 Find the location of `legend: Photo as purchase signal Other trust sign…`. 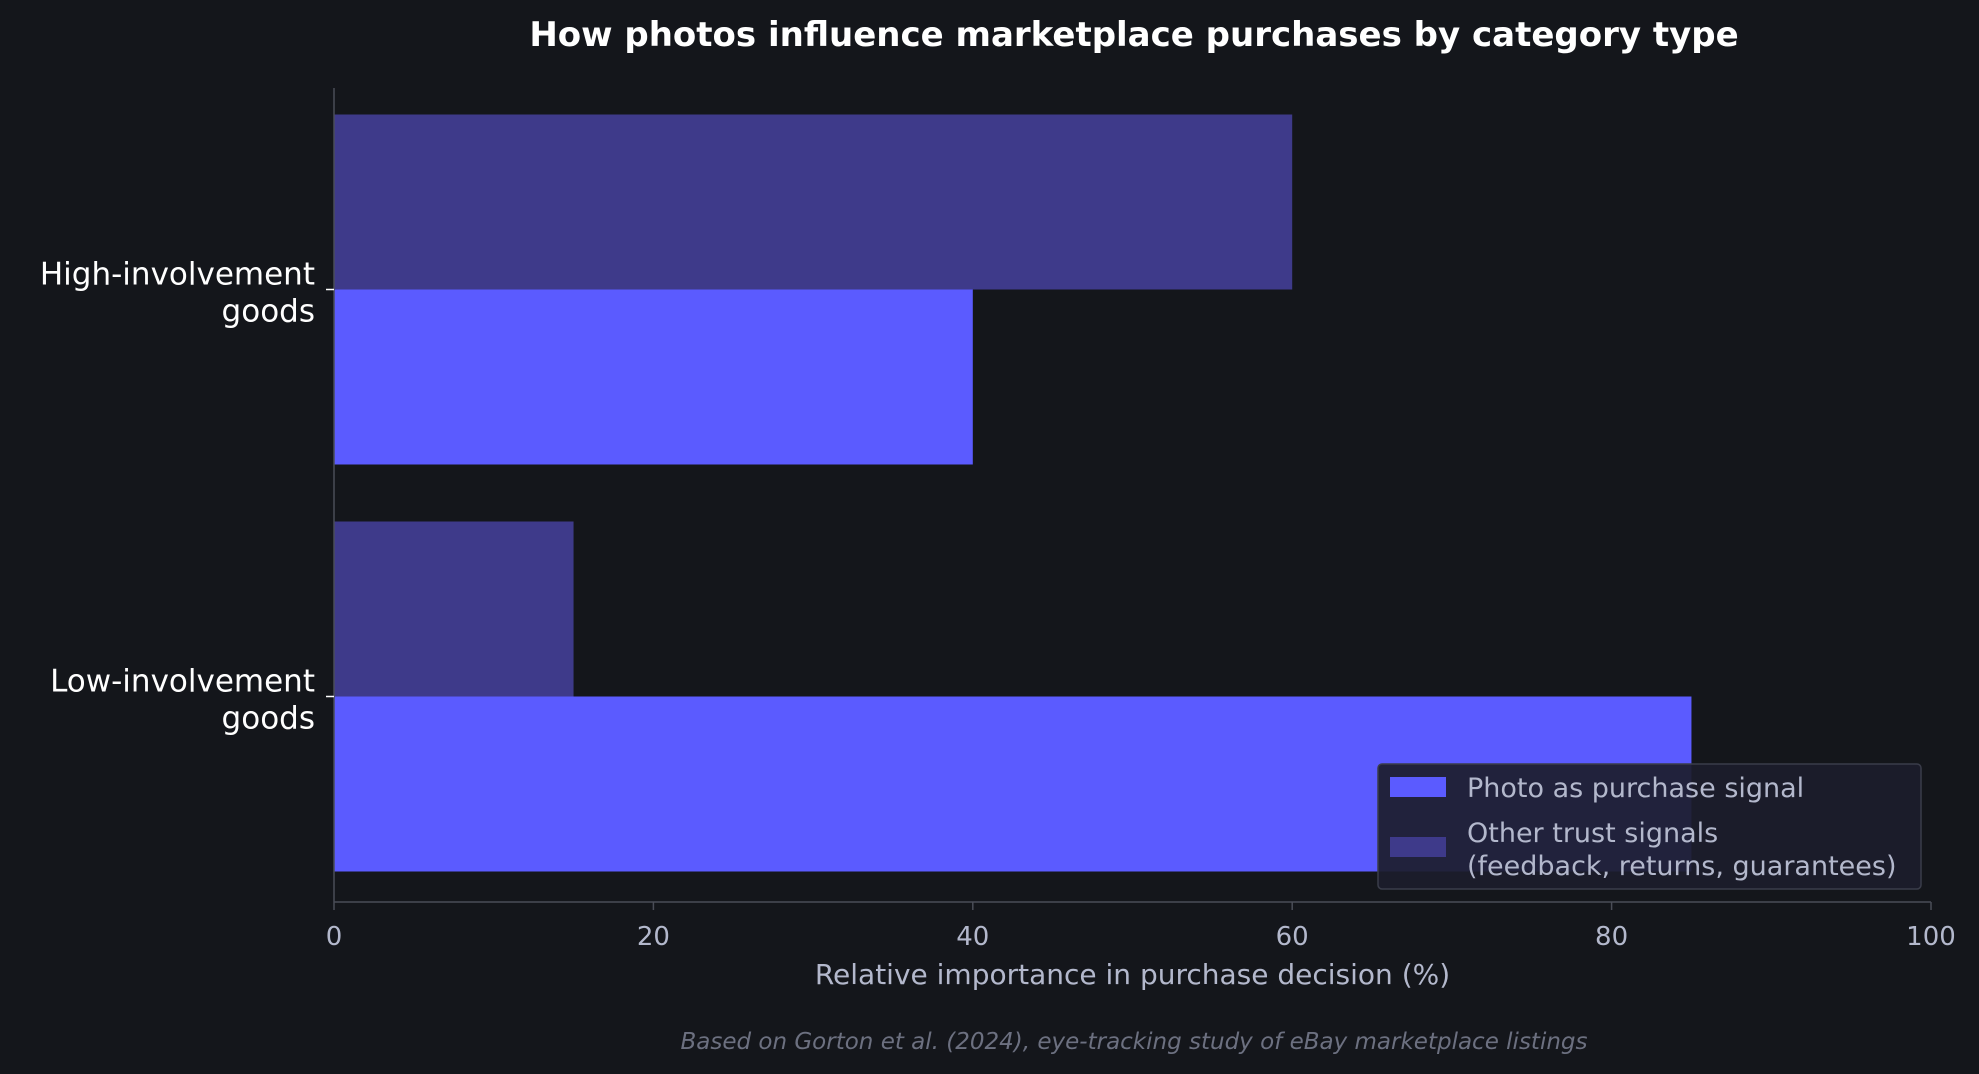

legend: Photo as purchase signal Other trust sign… is located at coordinates (1649, 826).